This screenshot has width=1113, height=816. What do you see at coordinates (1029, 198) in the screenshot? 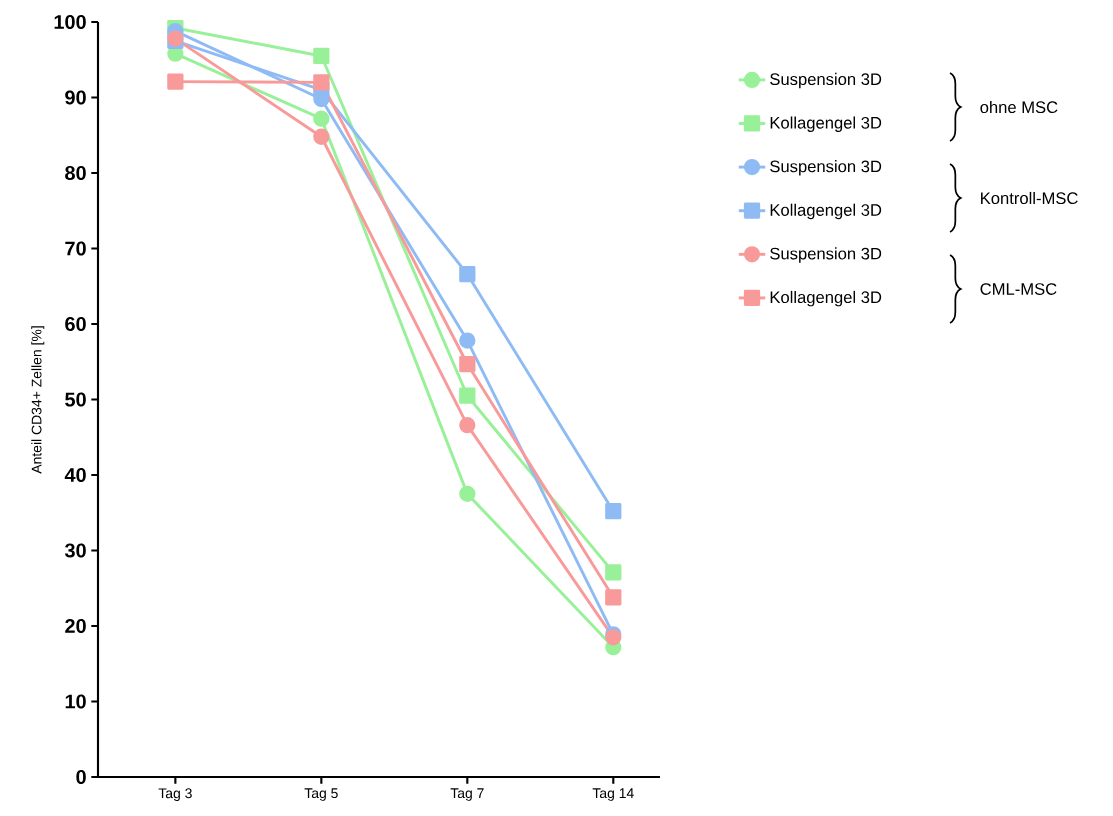
I see `text: Kontroll-MSC` at bounding box center [1029, 198].